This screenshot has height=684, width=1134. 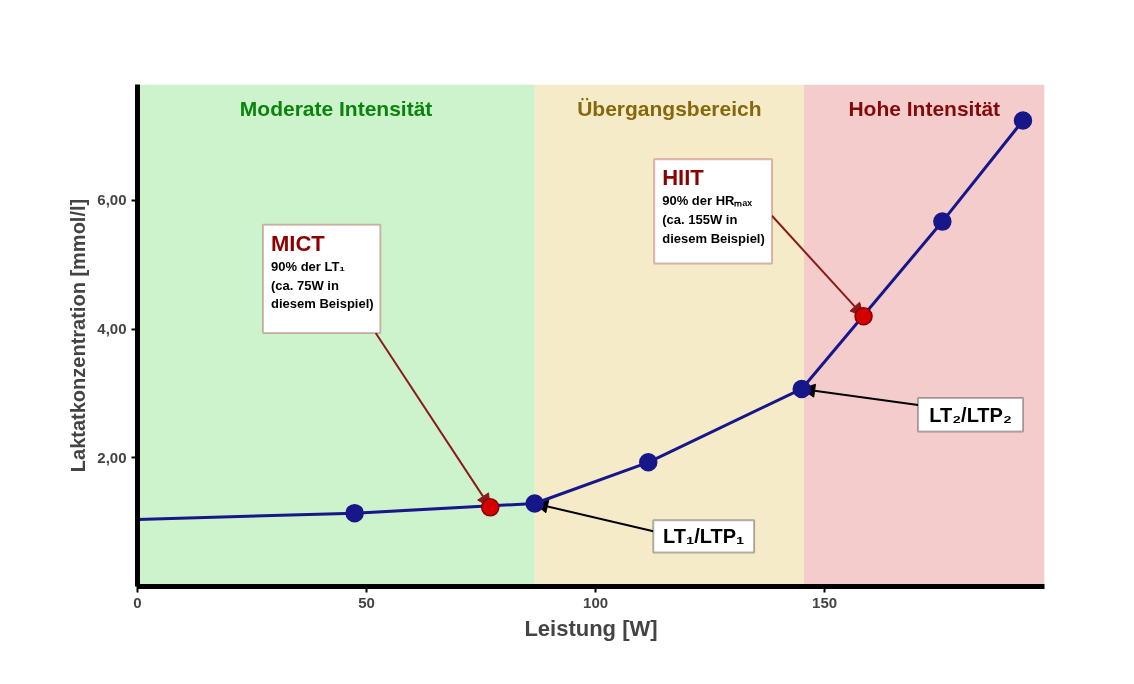 What do you see at coordinates (366, 602) in the screenshot?
I see `x-tick-label: 50` at bounding box center [366, 602].